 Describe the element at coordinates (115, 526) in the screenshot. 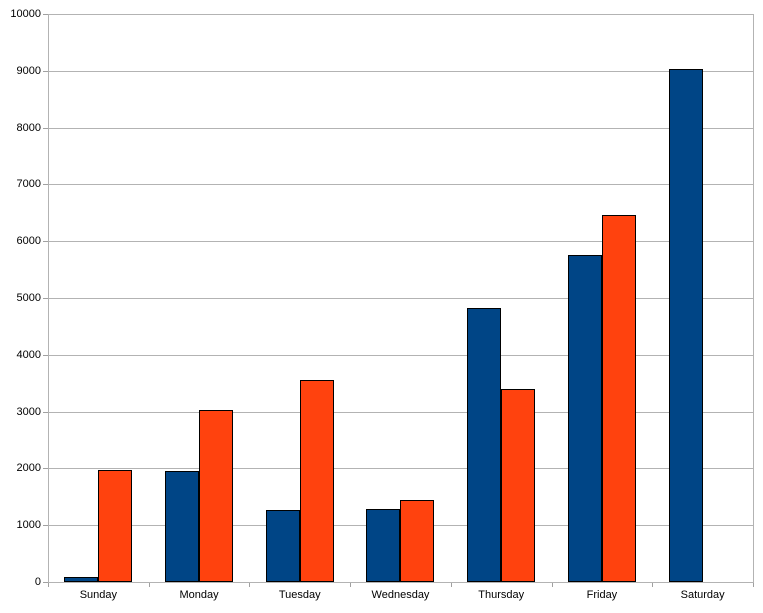

I see `bar-sunday-orange-series` at that location.